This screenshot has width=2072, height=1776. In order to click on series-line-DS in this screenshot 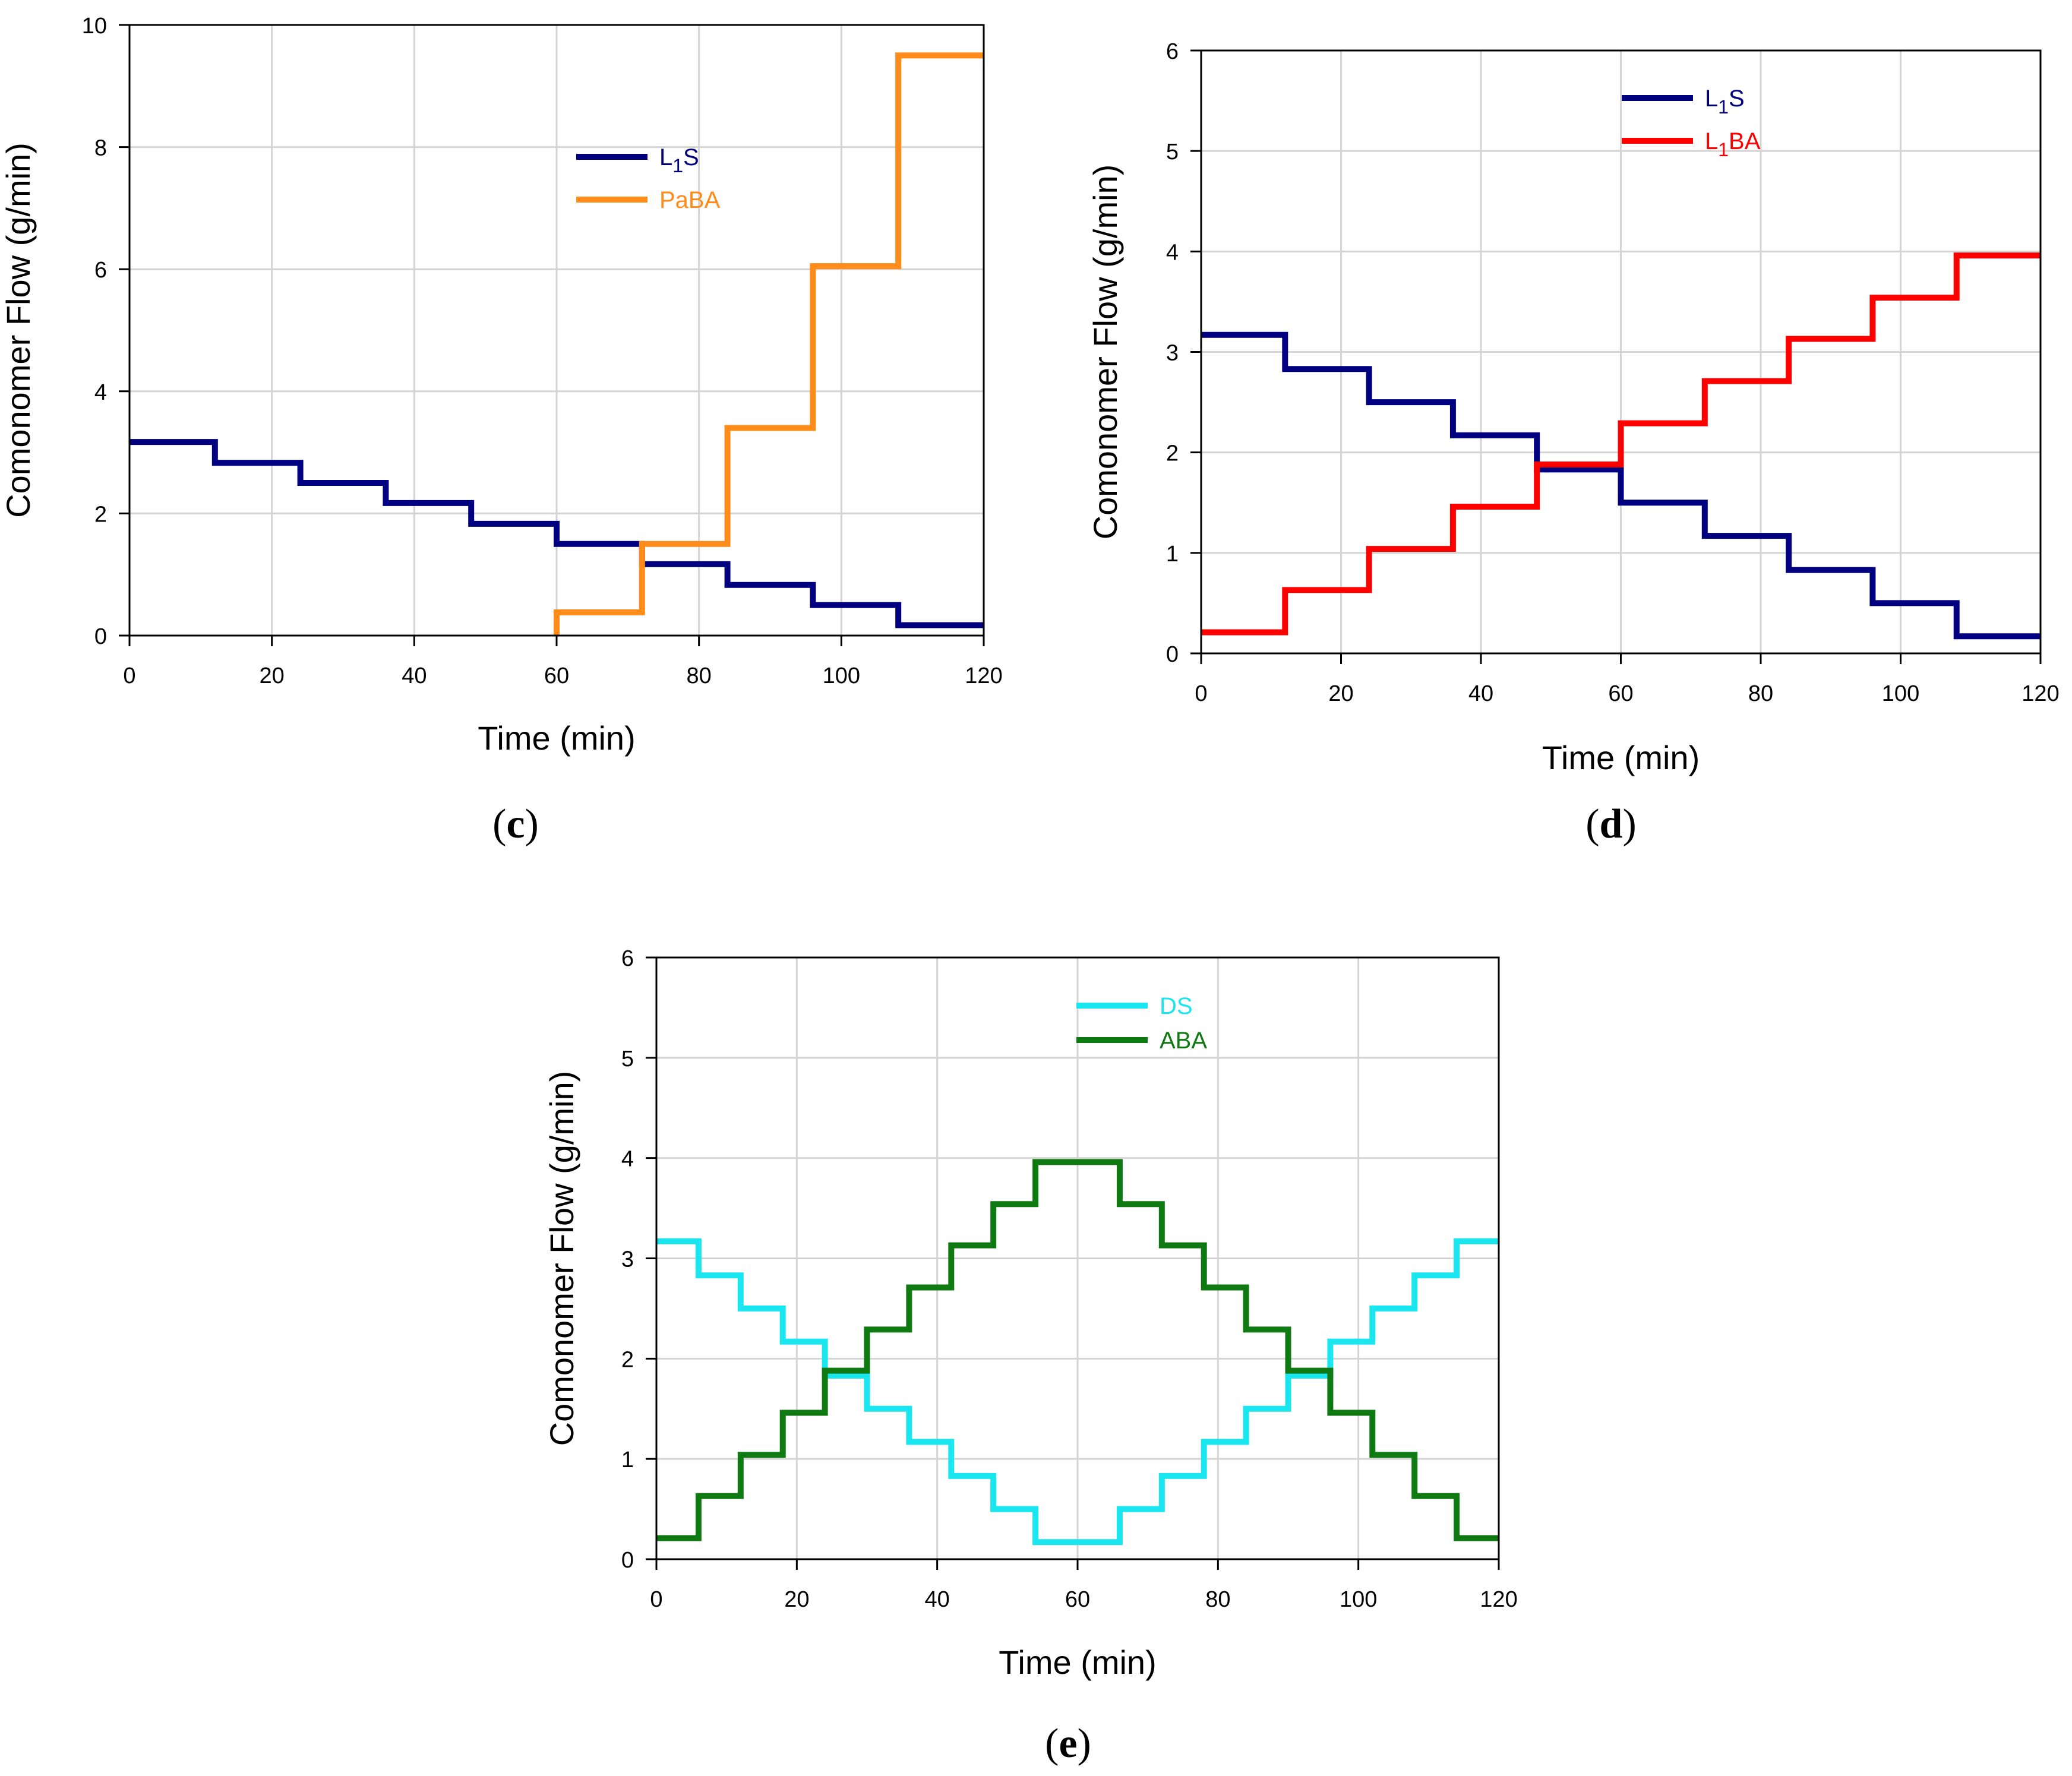, I will do `click(1077, 1392)`.